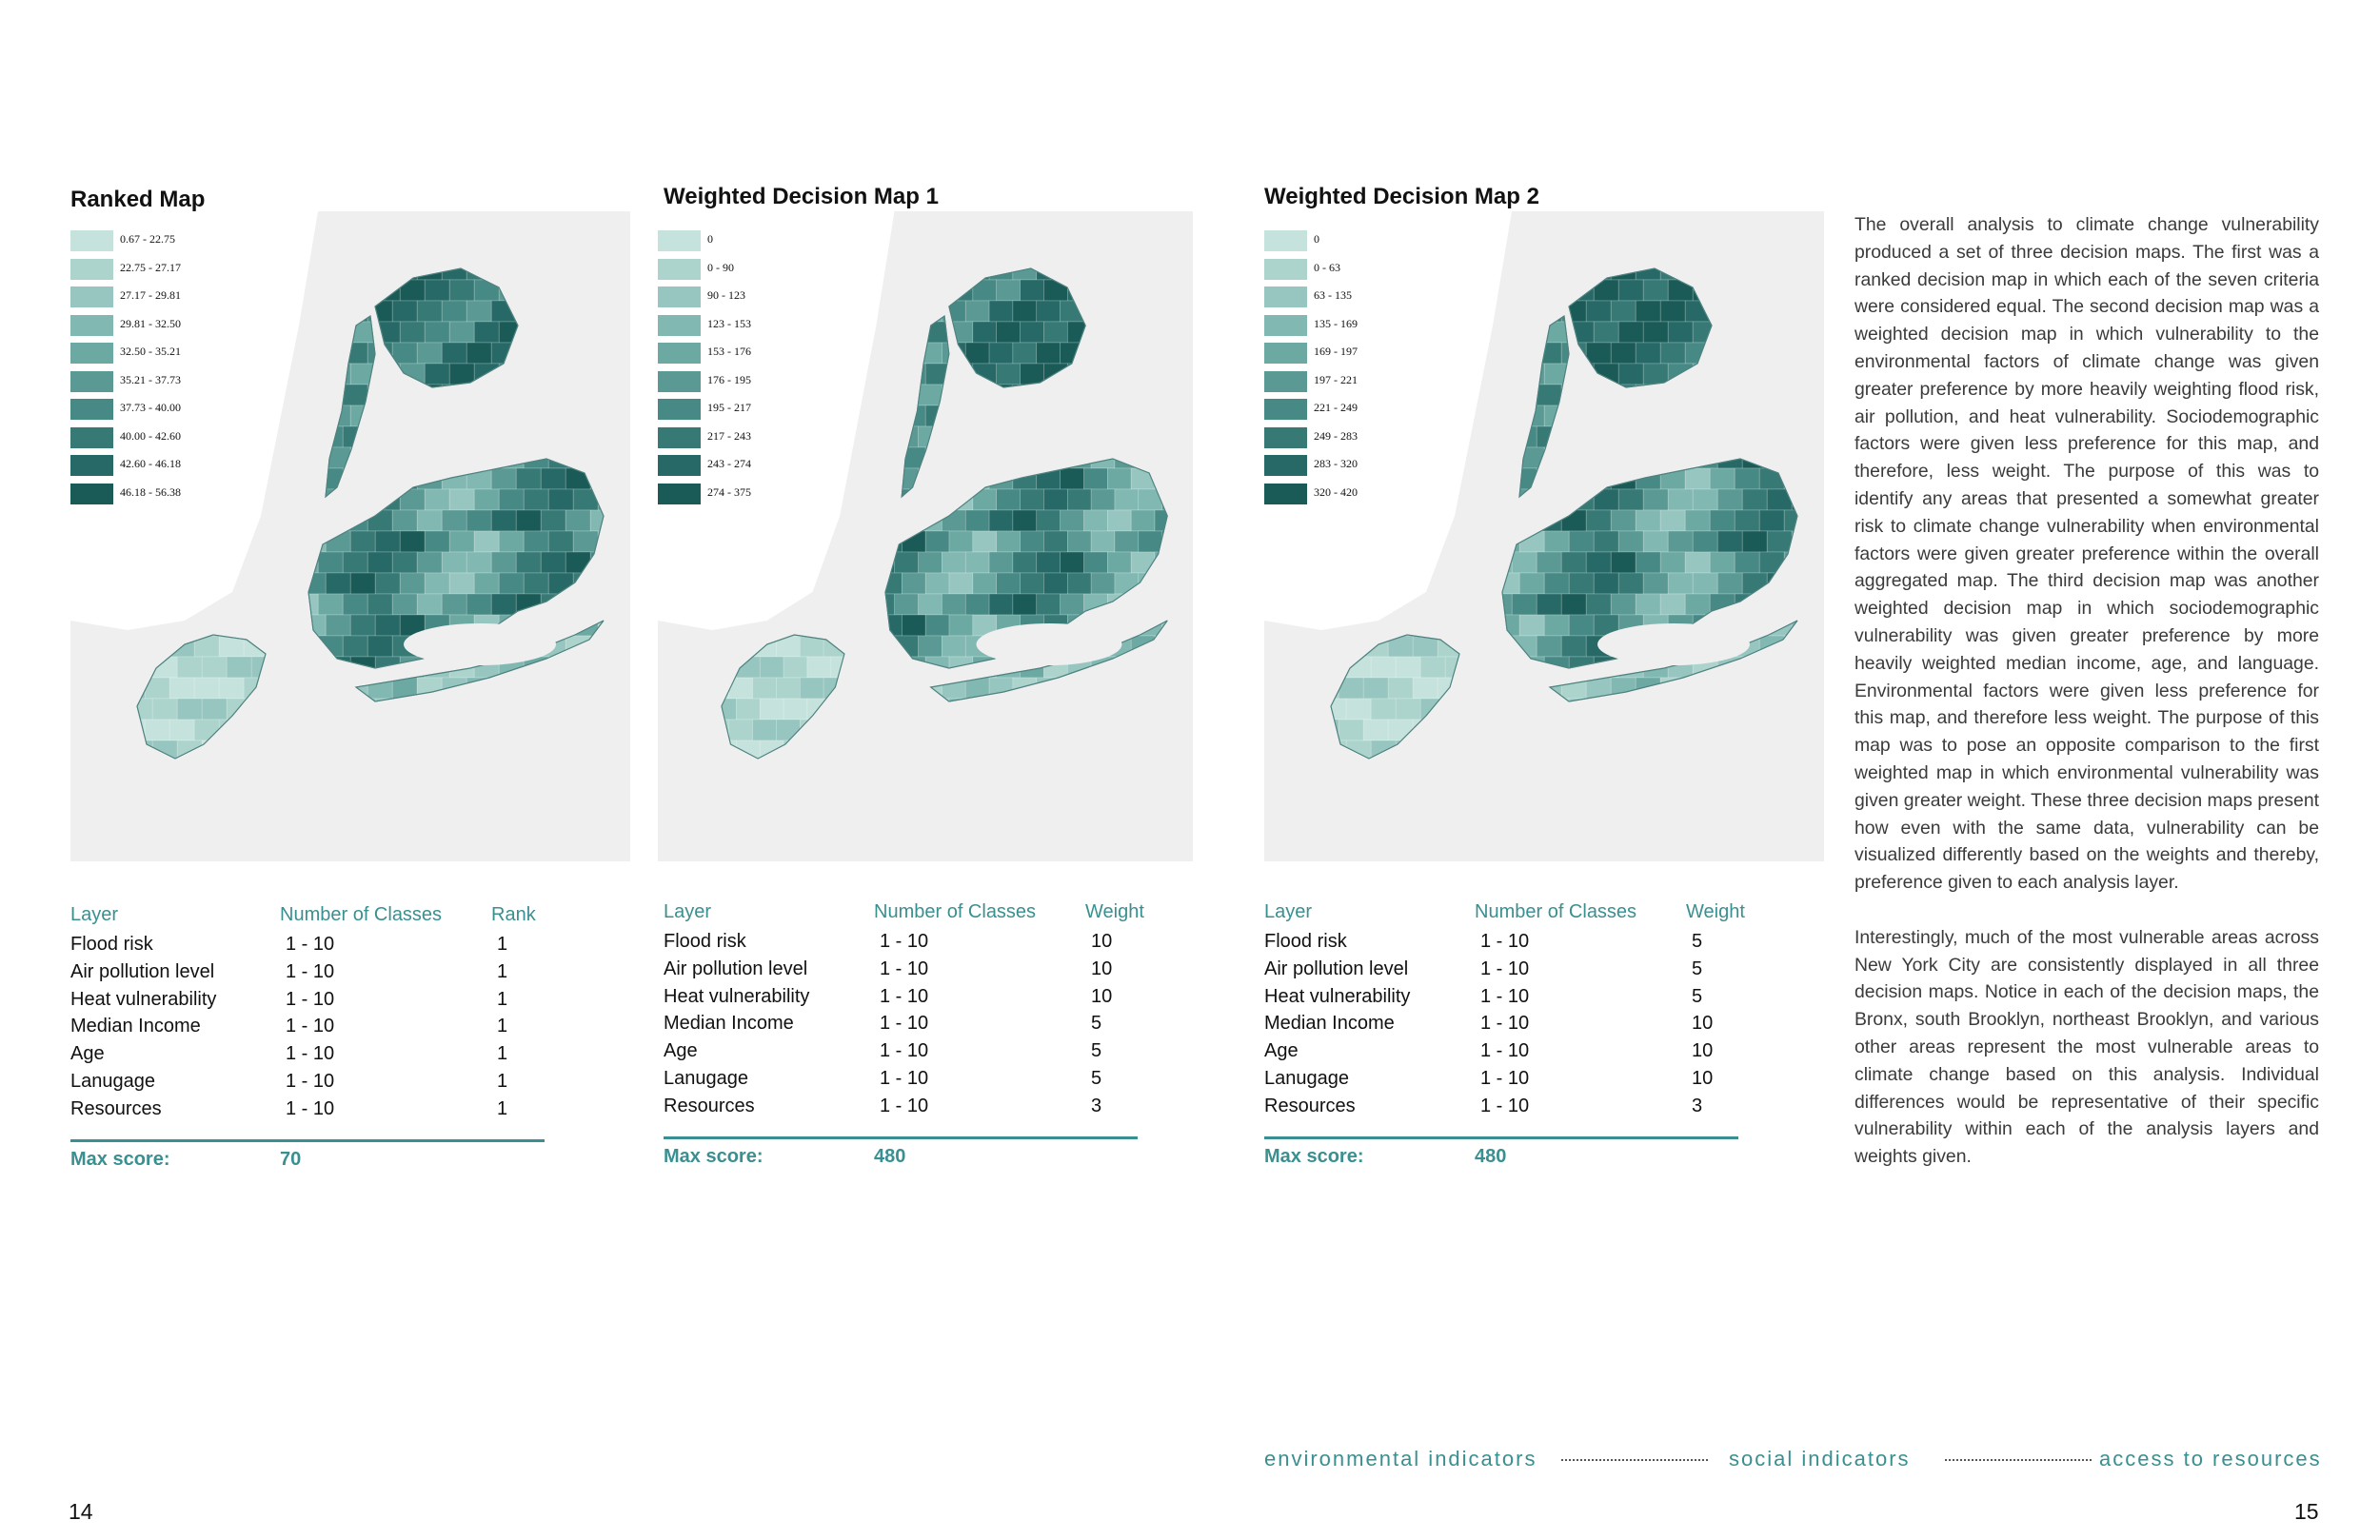 The image size is (2380, 1540). What do you see at coordinates (150, 492) in the screenshot?
I see `legend-label: 46.18 - 56.38` at bounding box center [150, 492].